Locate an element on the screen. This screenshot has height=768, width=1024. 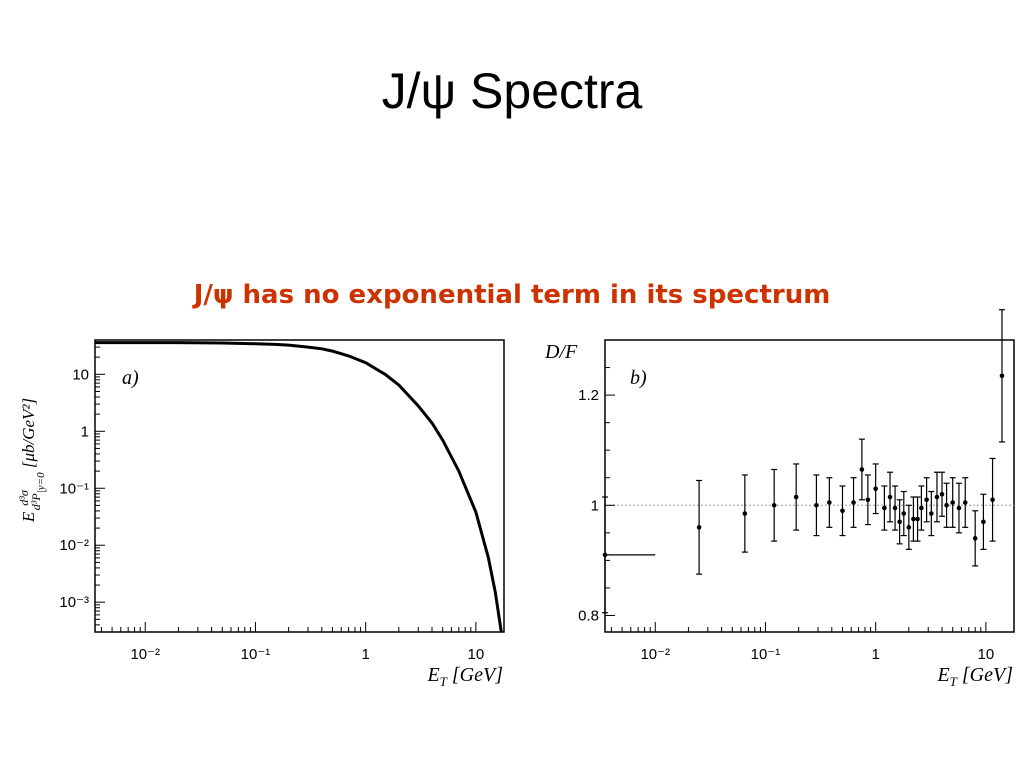
chart-a-y-tick-label: 10⁻¹ is located at coordinates (74, 488).